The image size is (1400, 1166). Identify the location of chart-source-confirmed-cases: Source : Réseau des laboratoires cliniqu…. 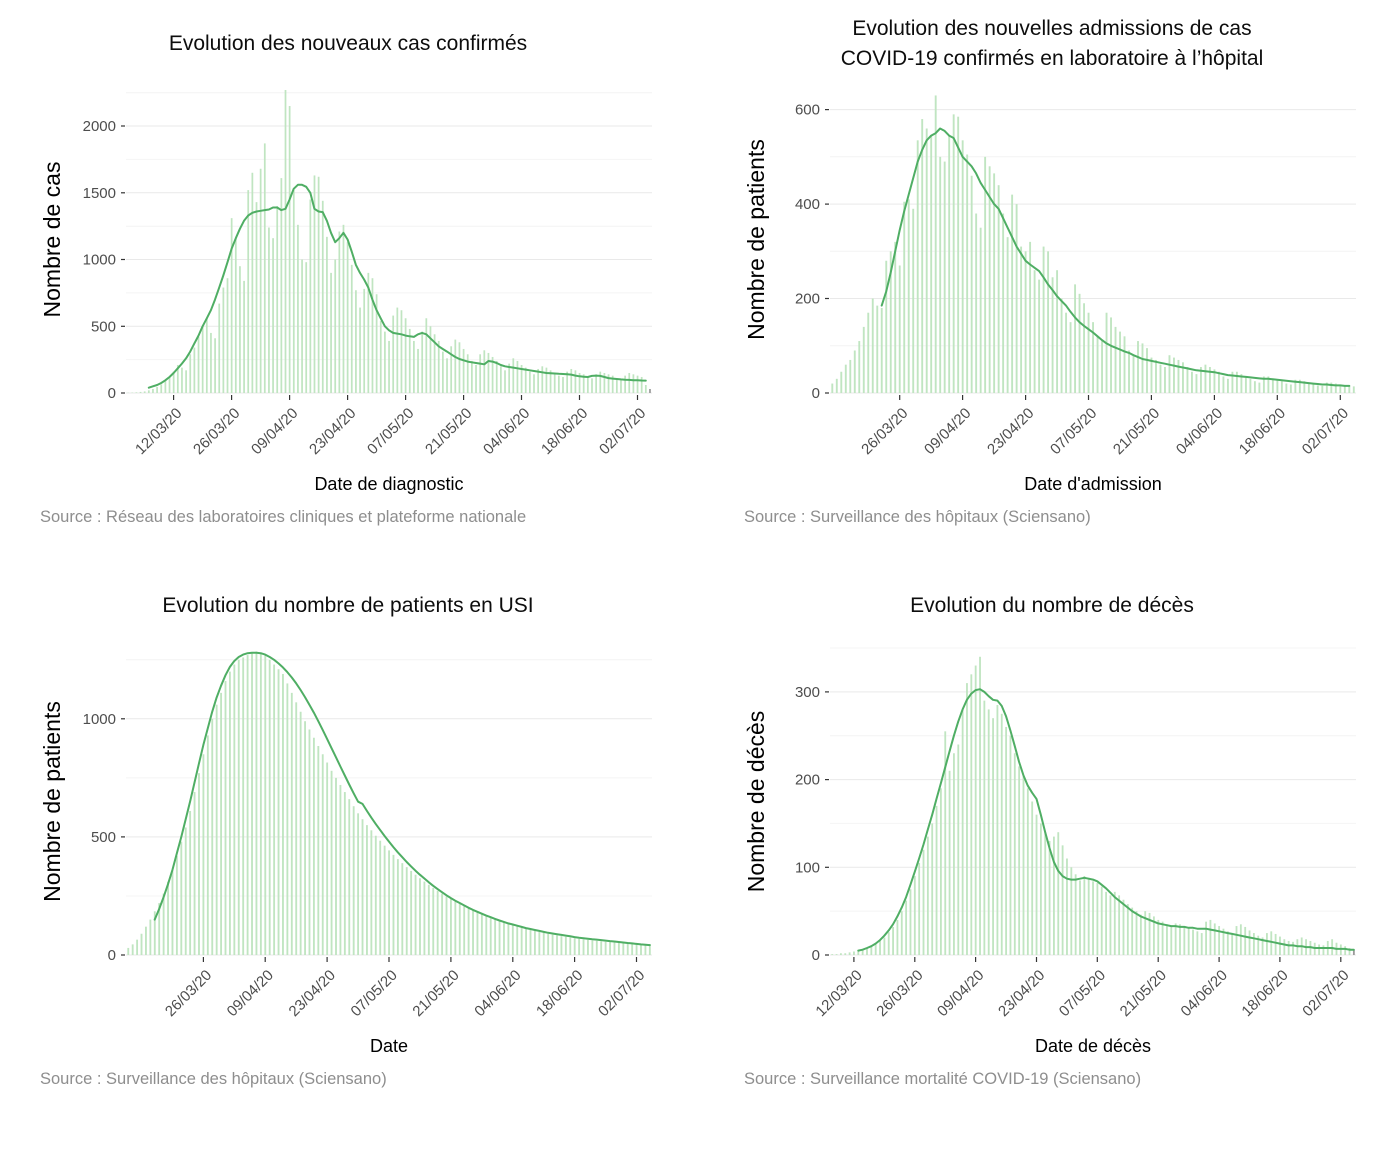
(283, 517).